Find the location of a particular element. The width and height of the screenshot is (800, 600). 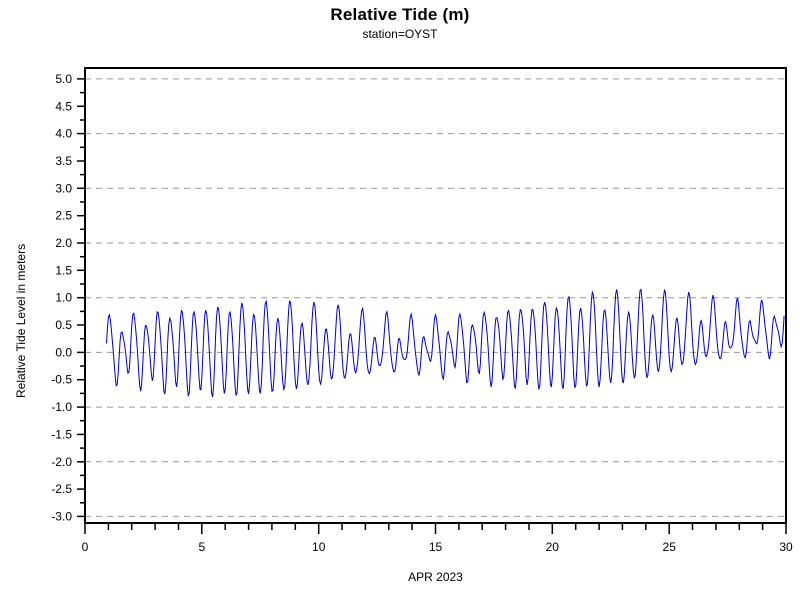

y-tick-label: -2.5 is located at coordinates (61, 489).